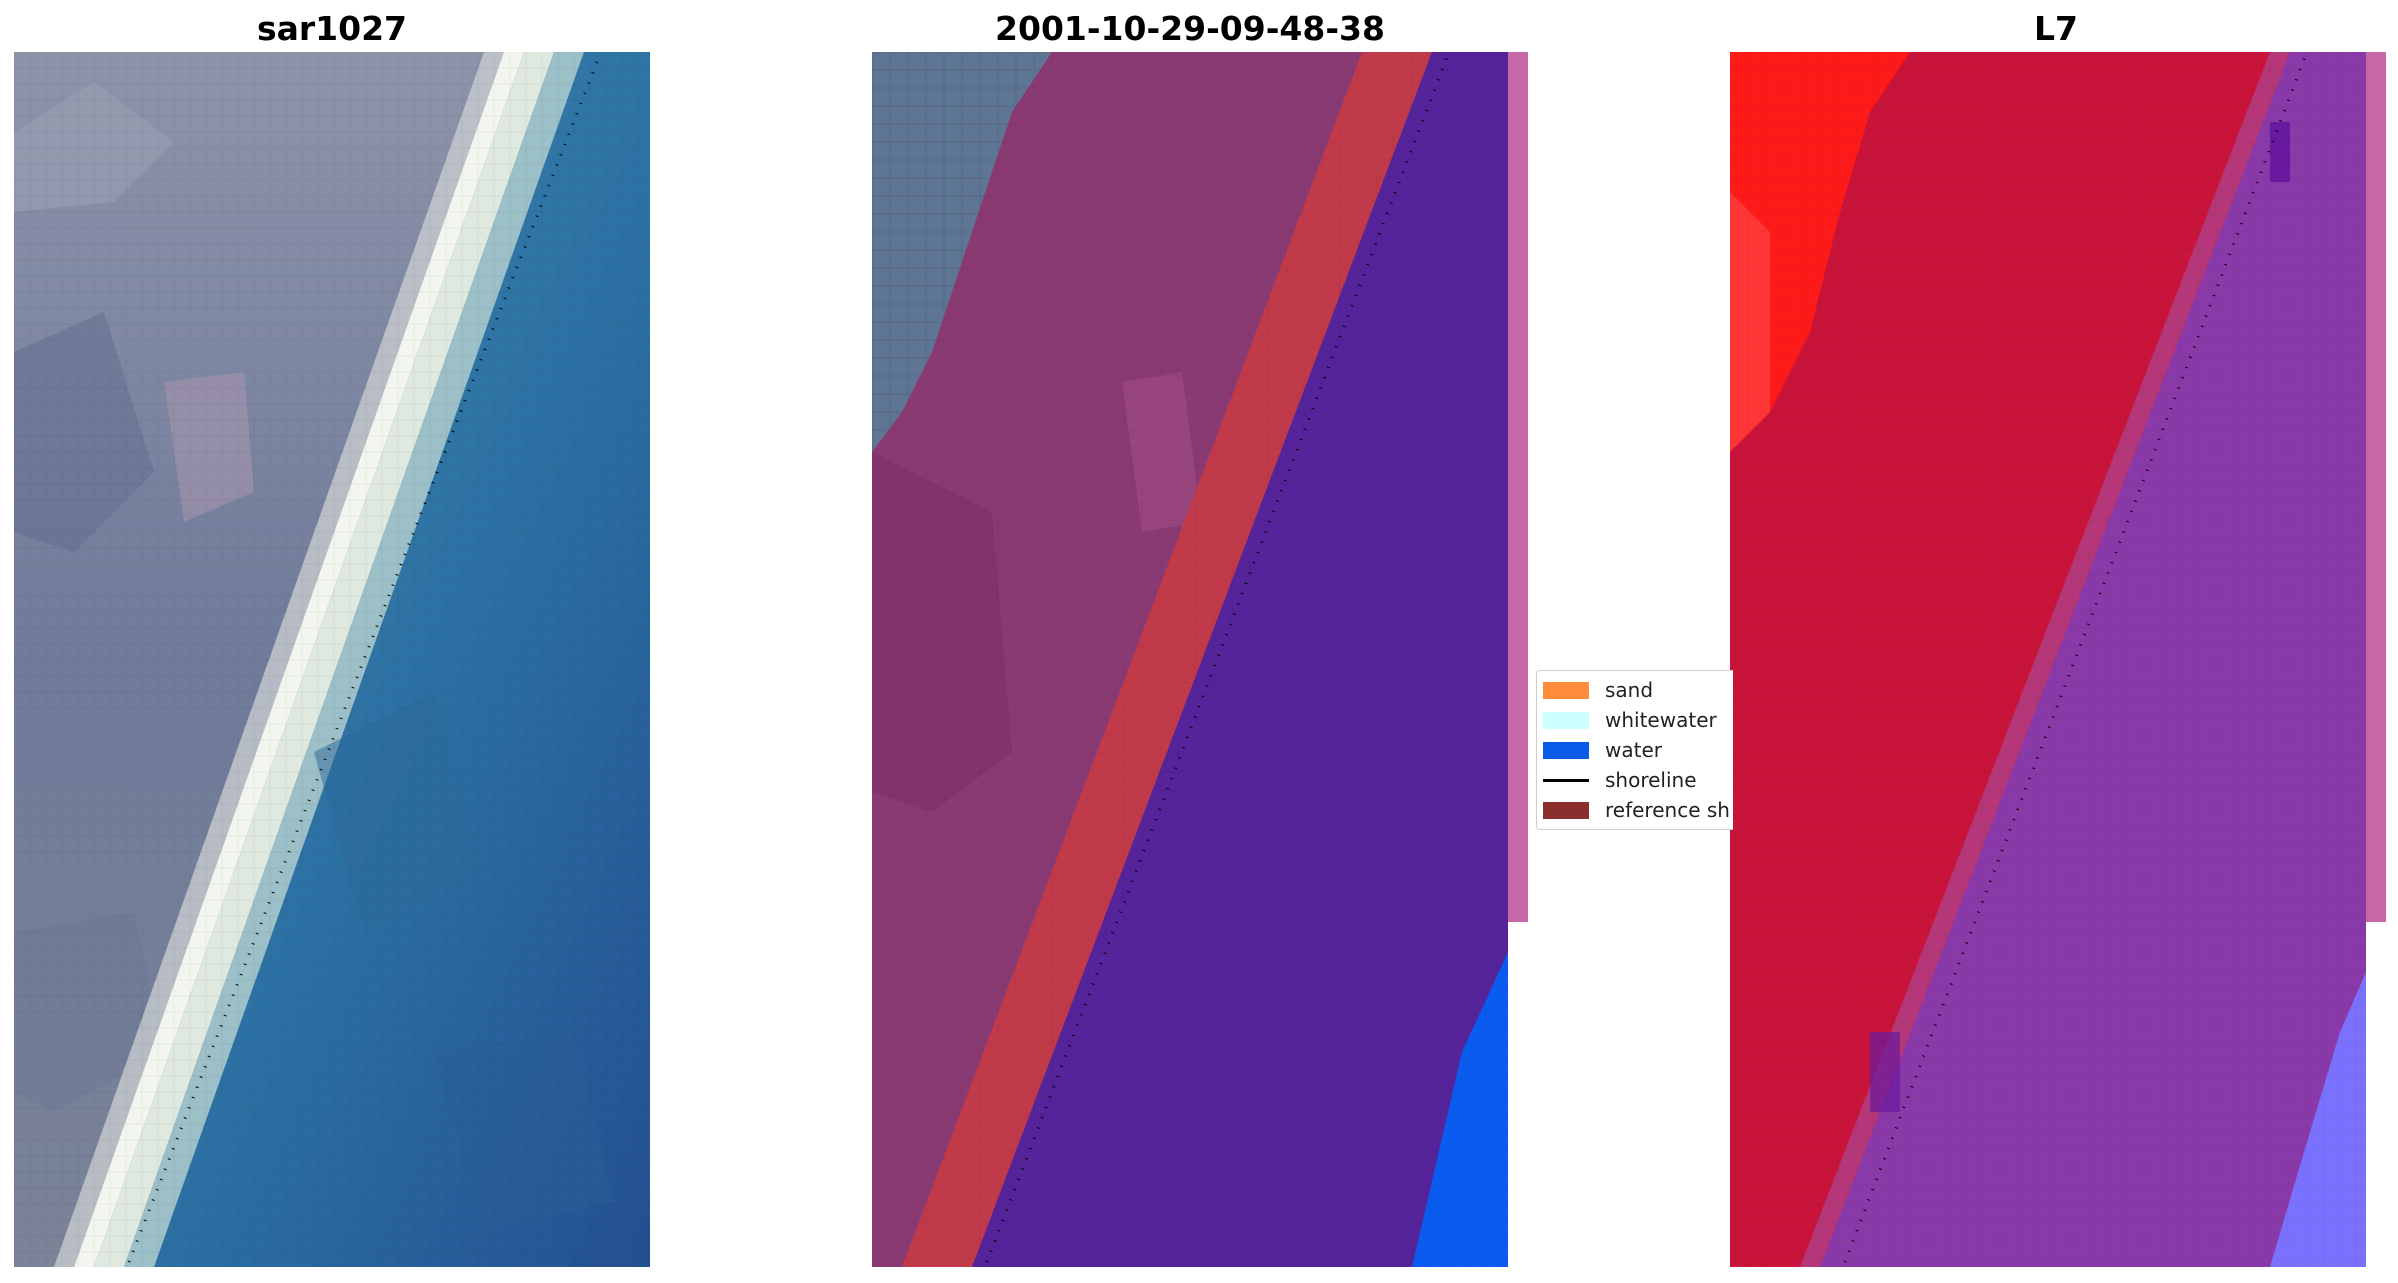 The image size is (2398, 1283). What do you see at coordinates (332, 28) in the screenshot?
I see `panel-title-rgb: sar1027` at bounding box center [332, 28].